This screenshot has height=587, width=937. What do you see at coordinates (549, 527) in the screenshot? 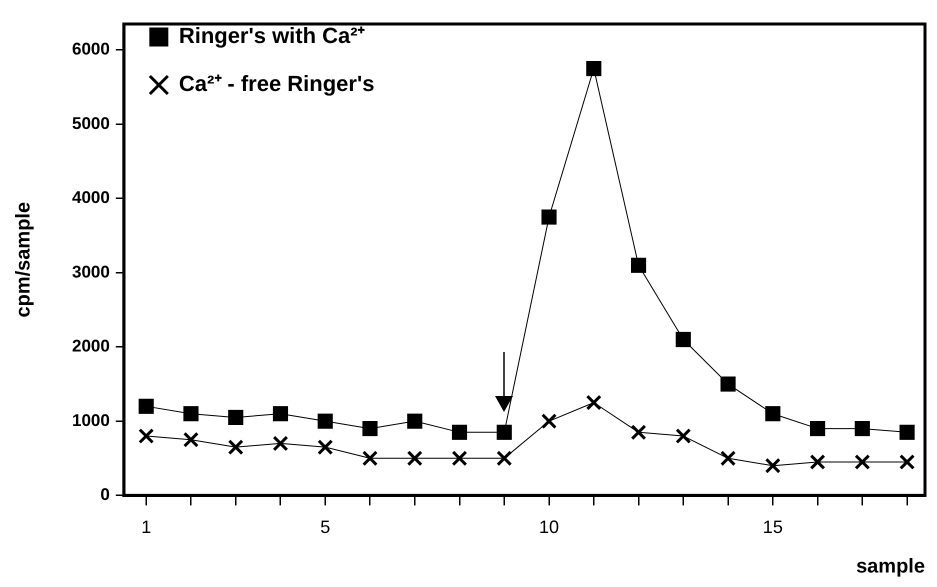
I see `x-tick-label: 10` at bounding box center [549, 527].